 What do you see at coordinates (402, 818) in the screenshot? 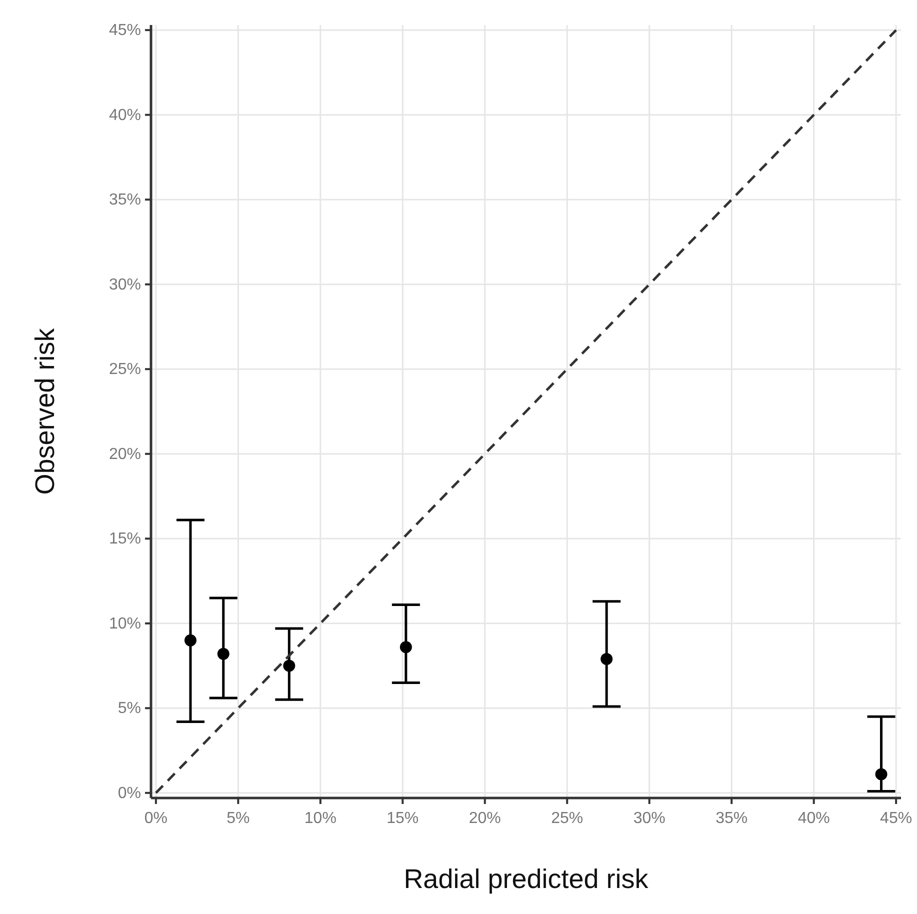
I see `x-tick-label: 15%` at bounding box center [402, 818].